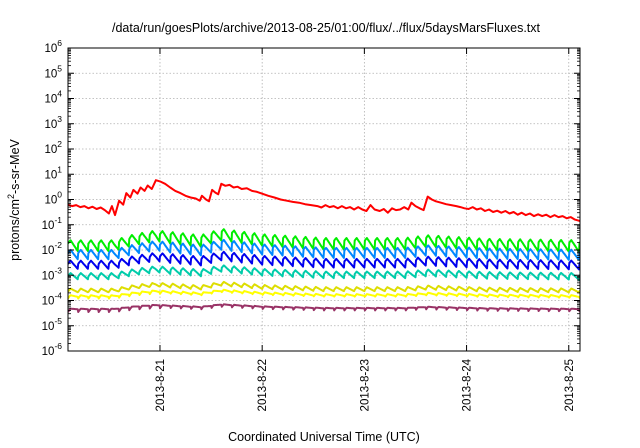 The width and height of the screenshot is (640, 448). I want to click on y-tick-label: 10⁻⁴, so click(52, 299).